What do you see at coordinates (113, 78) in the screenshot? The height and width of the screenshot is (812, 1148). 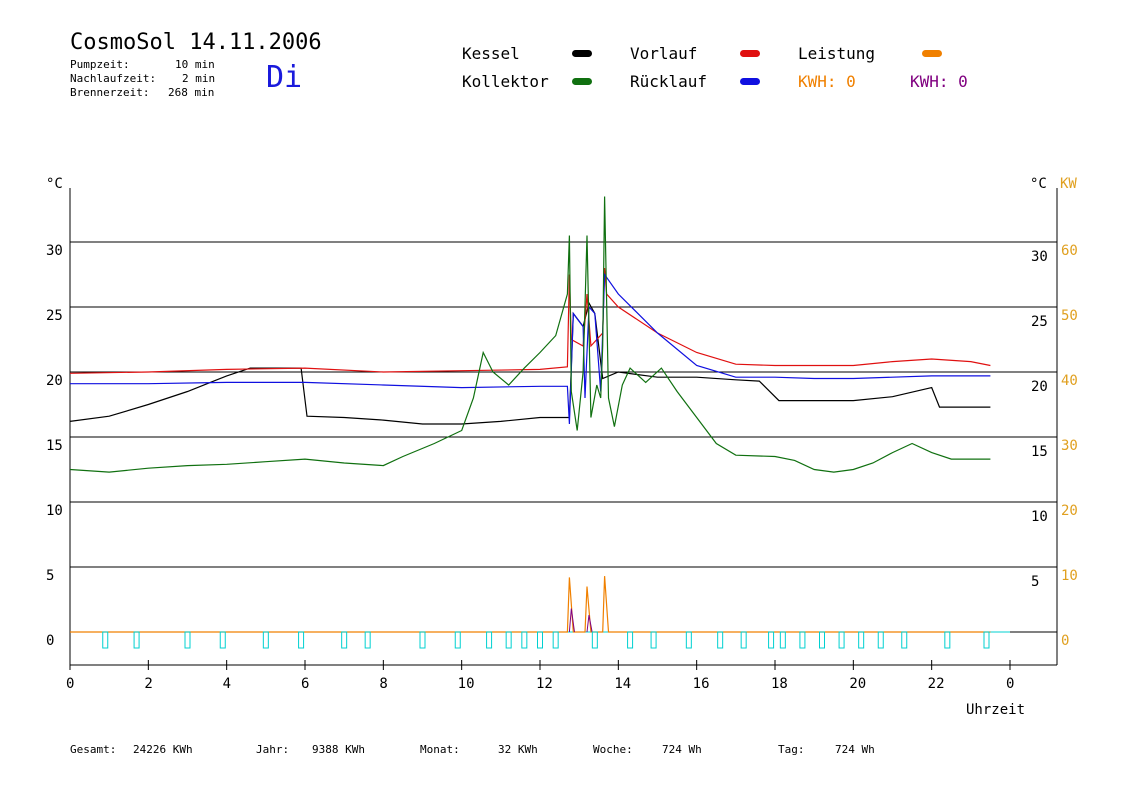 I see `nachlaufzeit-label: Nachlaufzeit:` at bounding box center [113, 78].